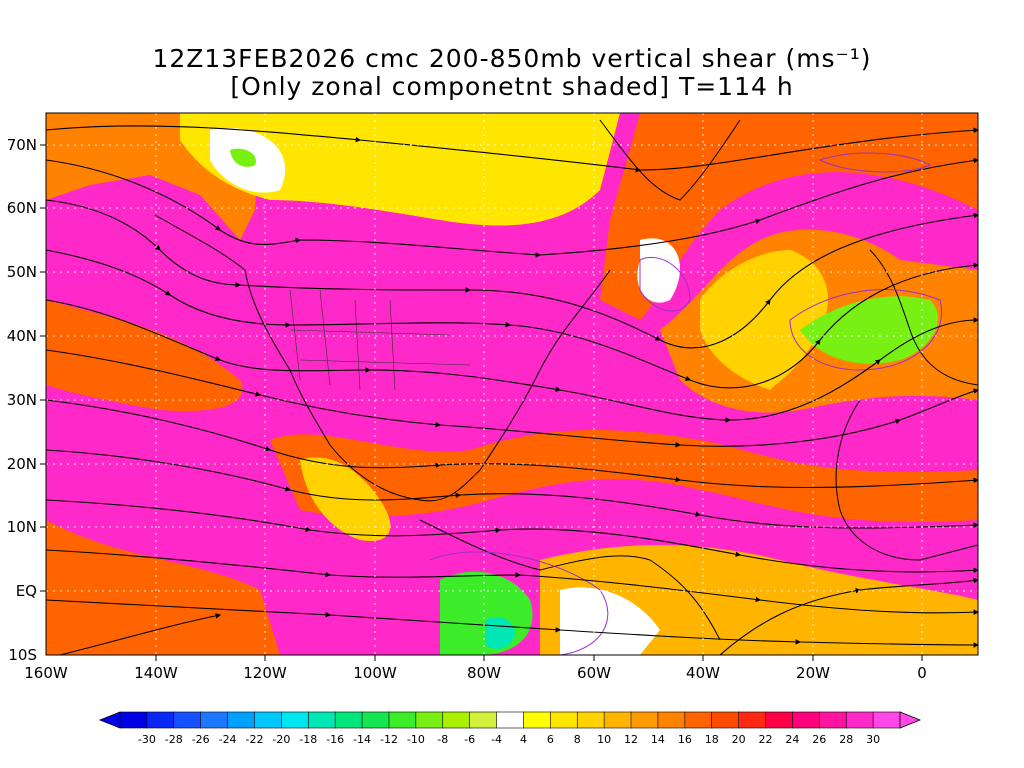  Describe the element at coordinates (604, 739) in the screenshot. I see `colorbar-tick-label: 10` at that location.